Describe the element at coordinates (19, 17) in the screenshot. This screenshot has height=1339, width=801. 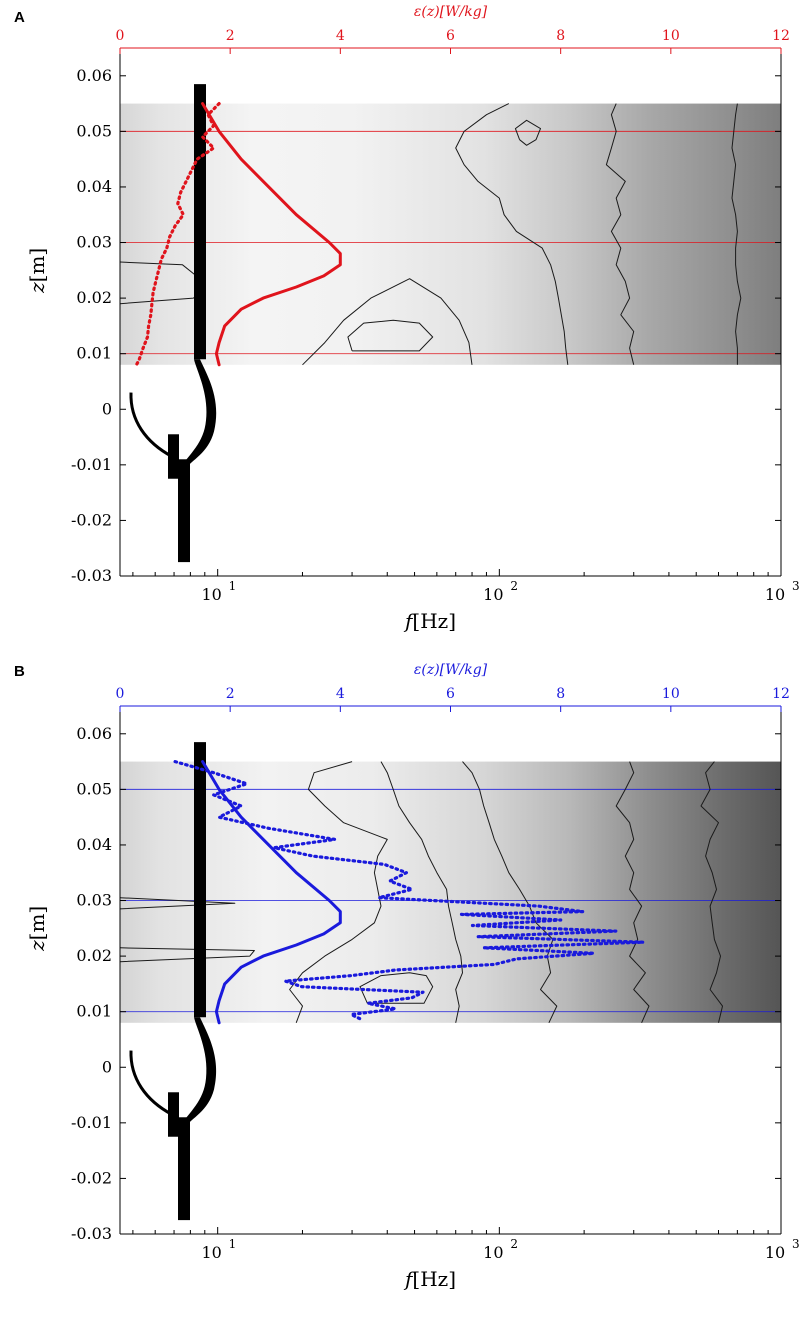
I see `panel-letter: A` at that location.